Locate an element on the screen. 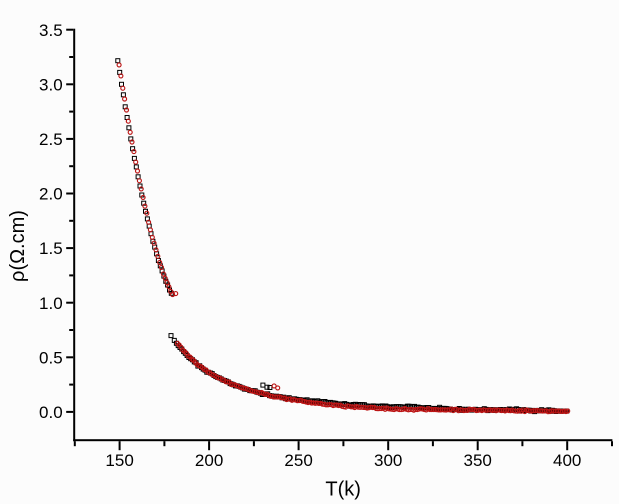  svg-text: 400 is located at coordinates (567, 460).